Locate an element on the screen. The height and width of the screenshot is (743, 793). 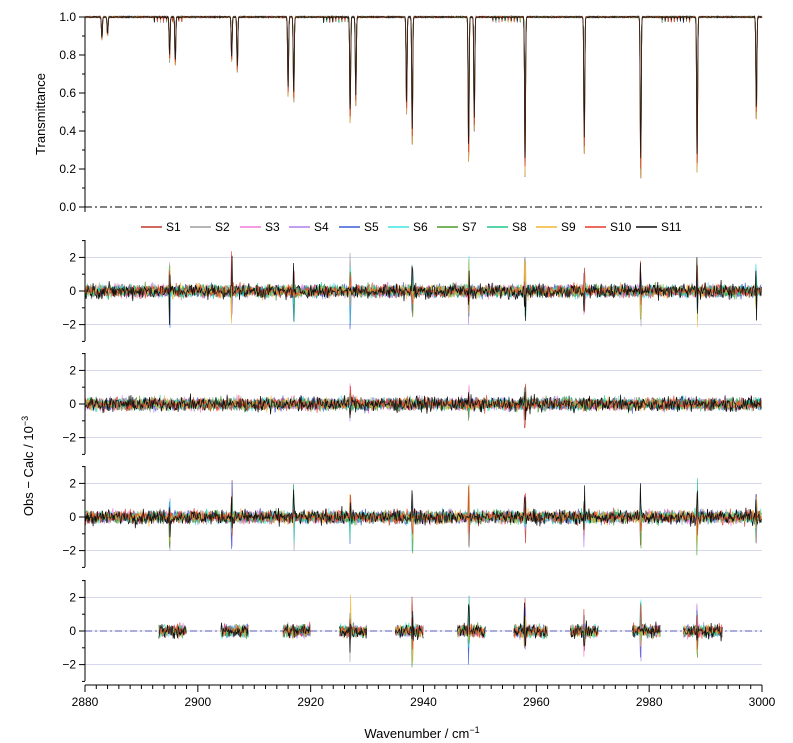
legend-label-S2: S2 is located at coordinates (222, 227).